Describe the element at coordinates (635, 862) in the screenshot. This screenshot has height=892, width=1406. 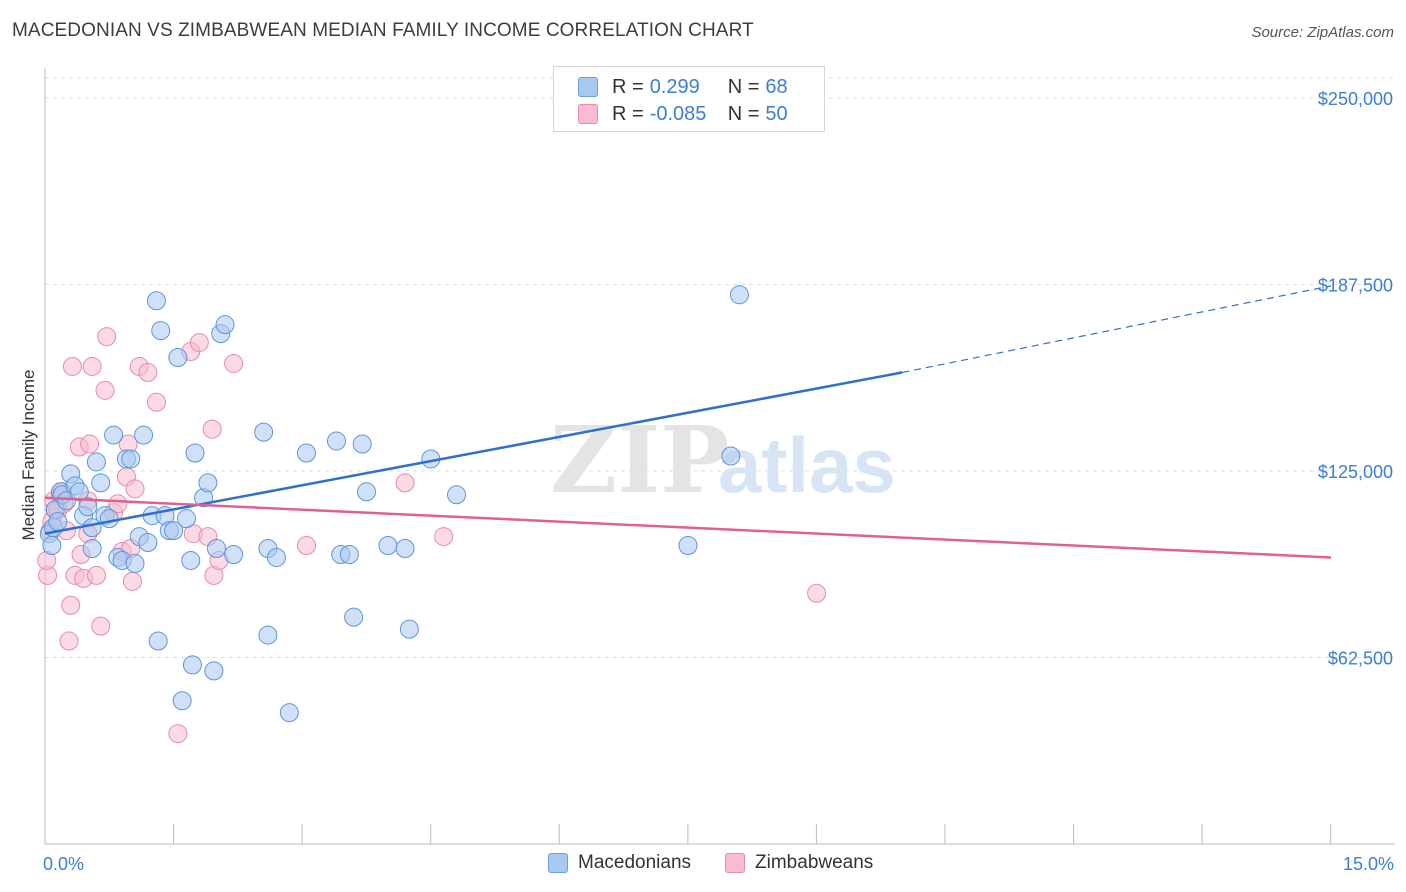
I see `legend-label-macedonians: Macedonians` at that location.